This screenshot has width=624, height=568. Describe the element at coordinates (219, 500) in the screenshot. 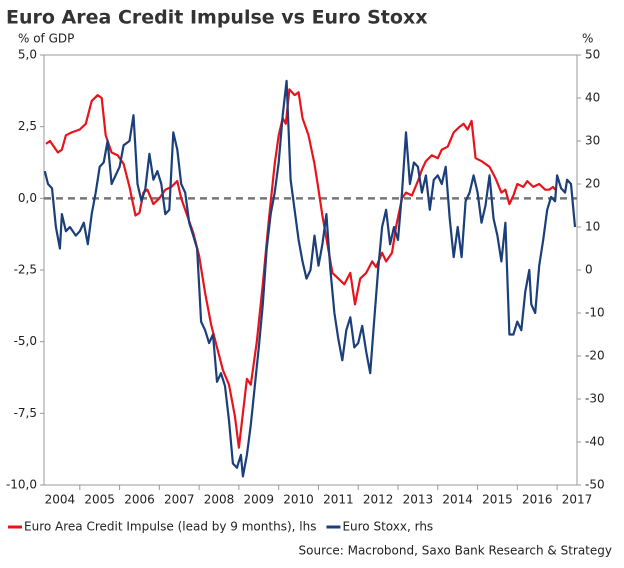

I see `x-tick-label: 2008` at that location.